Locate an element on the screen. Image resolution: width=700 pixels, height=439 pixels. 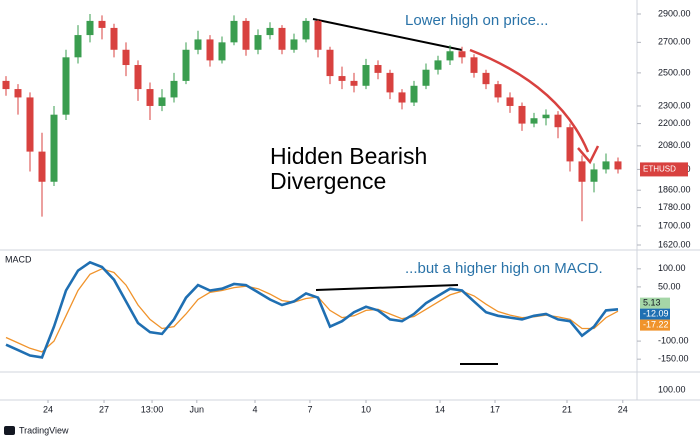
x-tick-label: 7 is located at coordinates (309, 409).